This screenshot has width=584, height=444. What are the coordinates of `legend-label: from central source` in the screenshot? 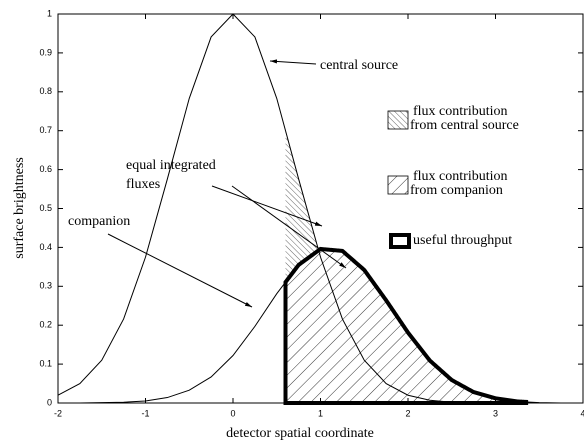 It's located at (464, 125).